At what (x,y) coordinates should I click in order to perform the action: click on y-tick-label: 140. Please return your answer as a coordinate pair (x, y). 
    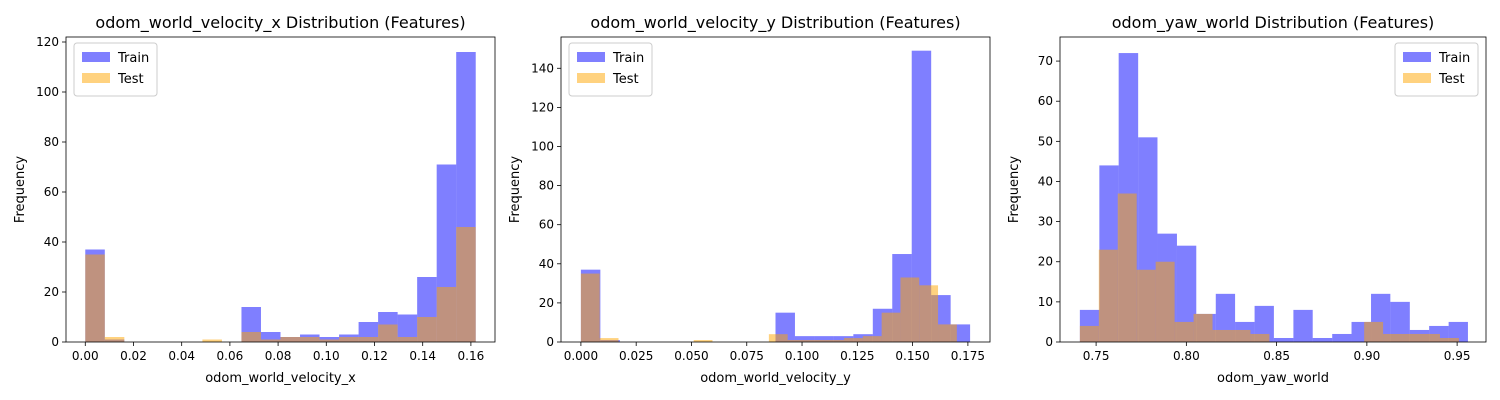
    Looking at the image, I should click on (542, 68).